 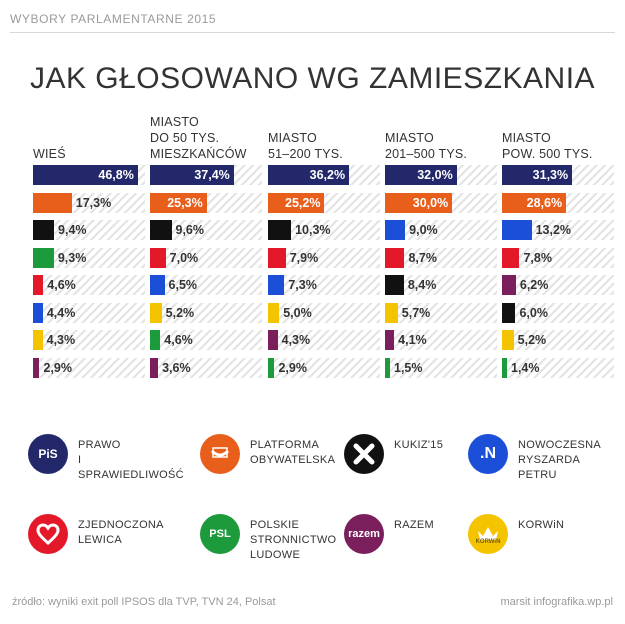 What do you see at coordinates (180, 312) in the screenshot?
I see `value-label: 5,2%` at bounding box center [180, 312].